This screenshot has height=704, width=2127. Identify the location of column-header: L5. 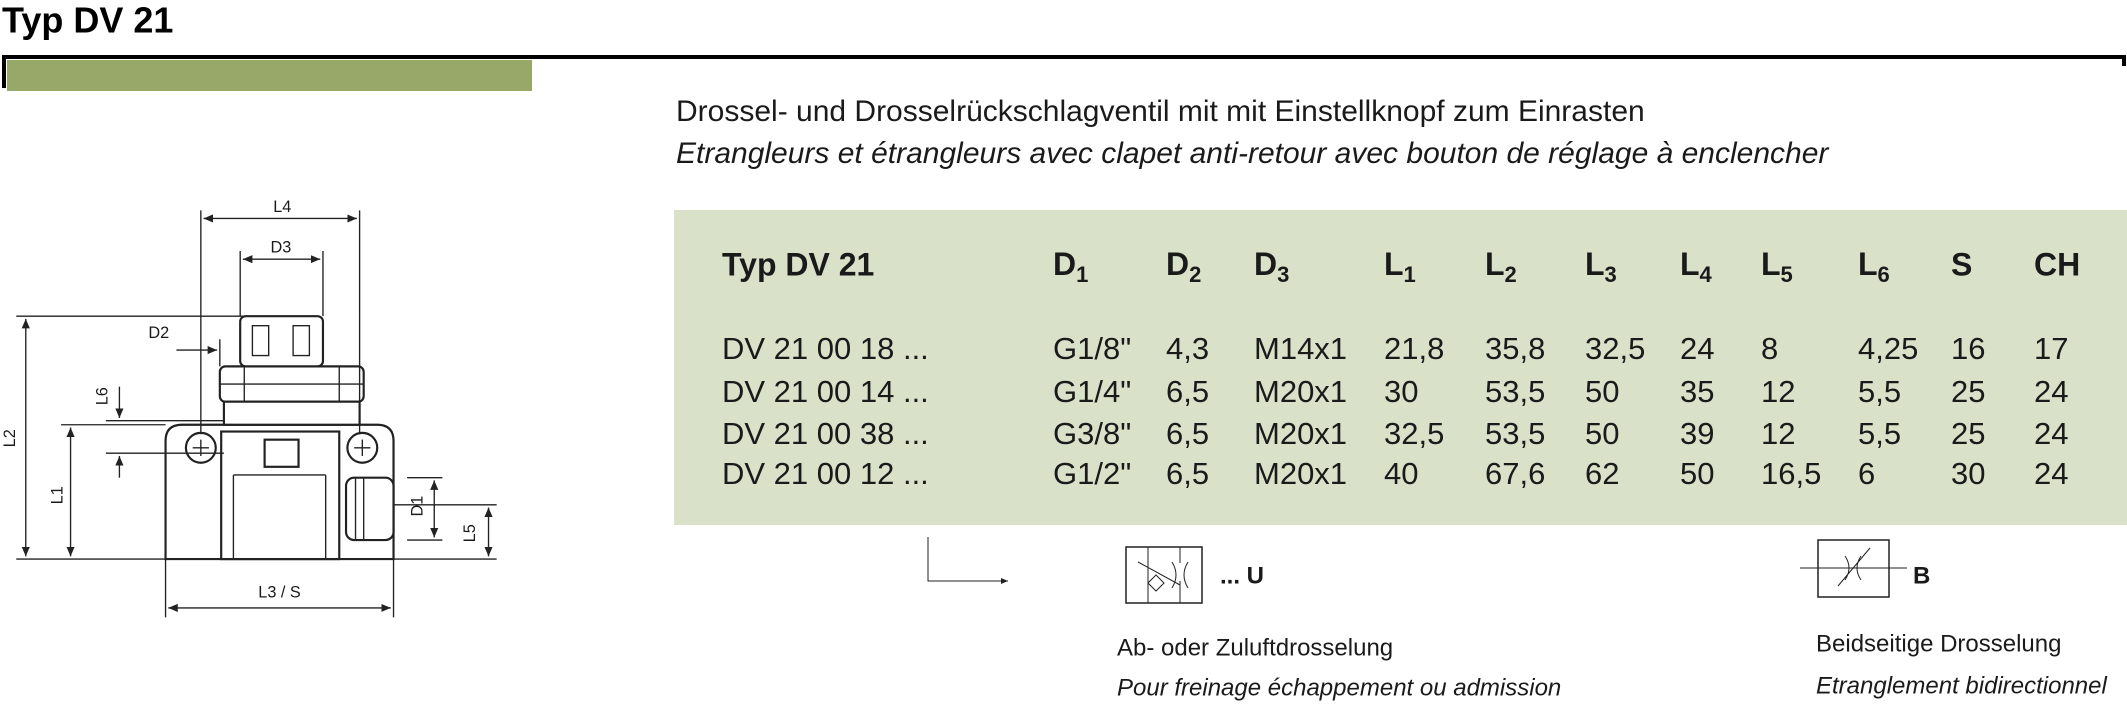
(1777, 266).